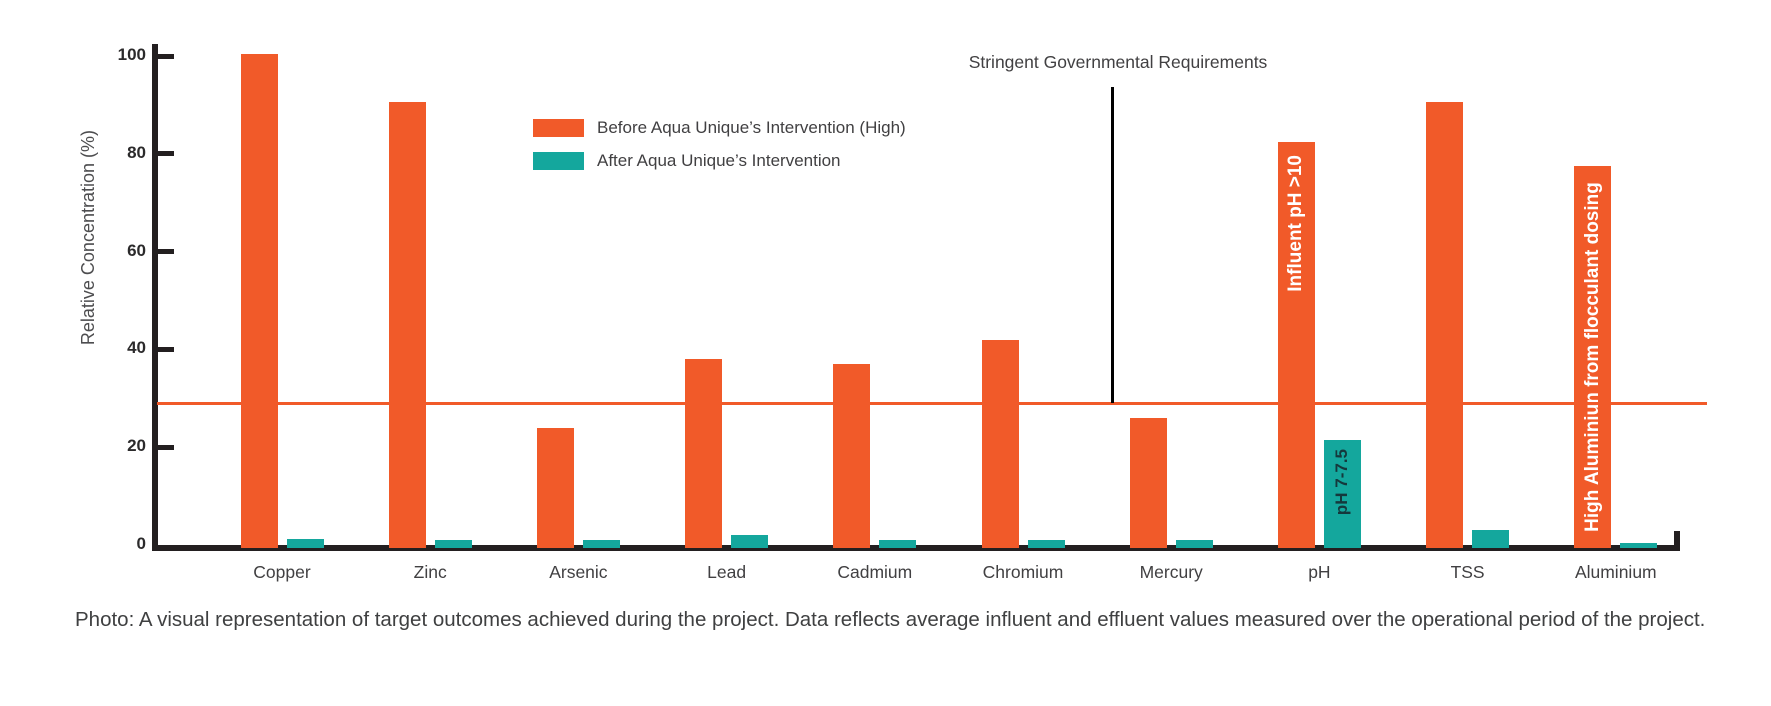 This screenshot has width=1771, height=706. What do you see at coordinates (1023, 572) in the screenshot?
I see `x-axis-label-chromium: Chromium` at bounding box center [1023, 572].